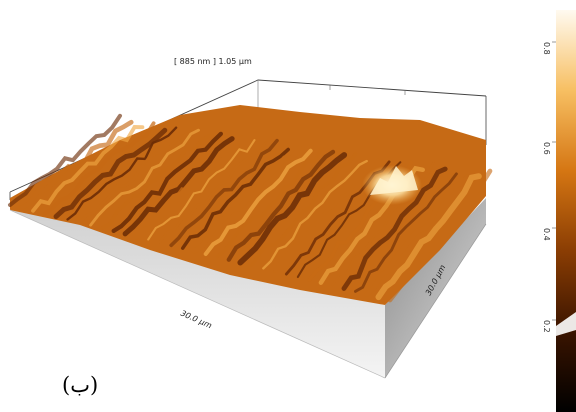  What do you see at coordinates (549, 187) in the screenshot?
I see `color-bar-ticks: 0.8 0.6 0.4 0.2` at bounding box center [549, 187].